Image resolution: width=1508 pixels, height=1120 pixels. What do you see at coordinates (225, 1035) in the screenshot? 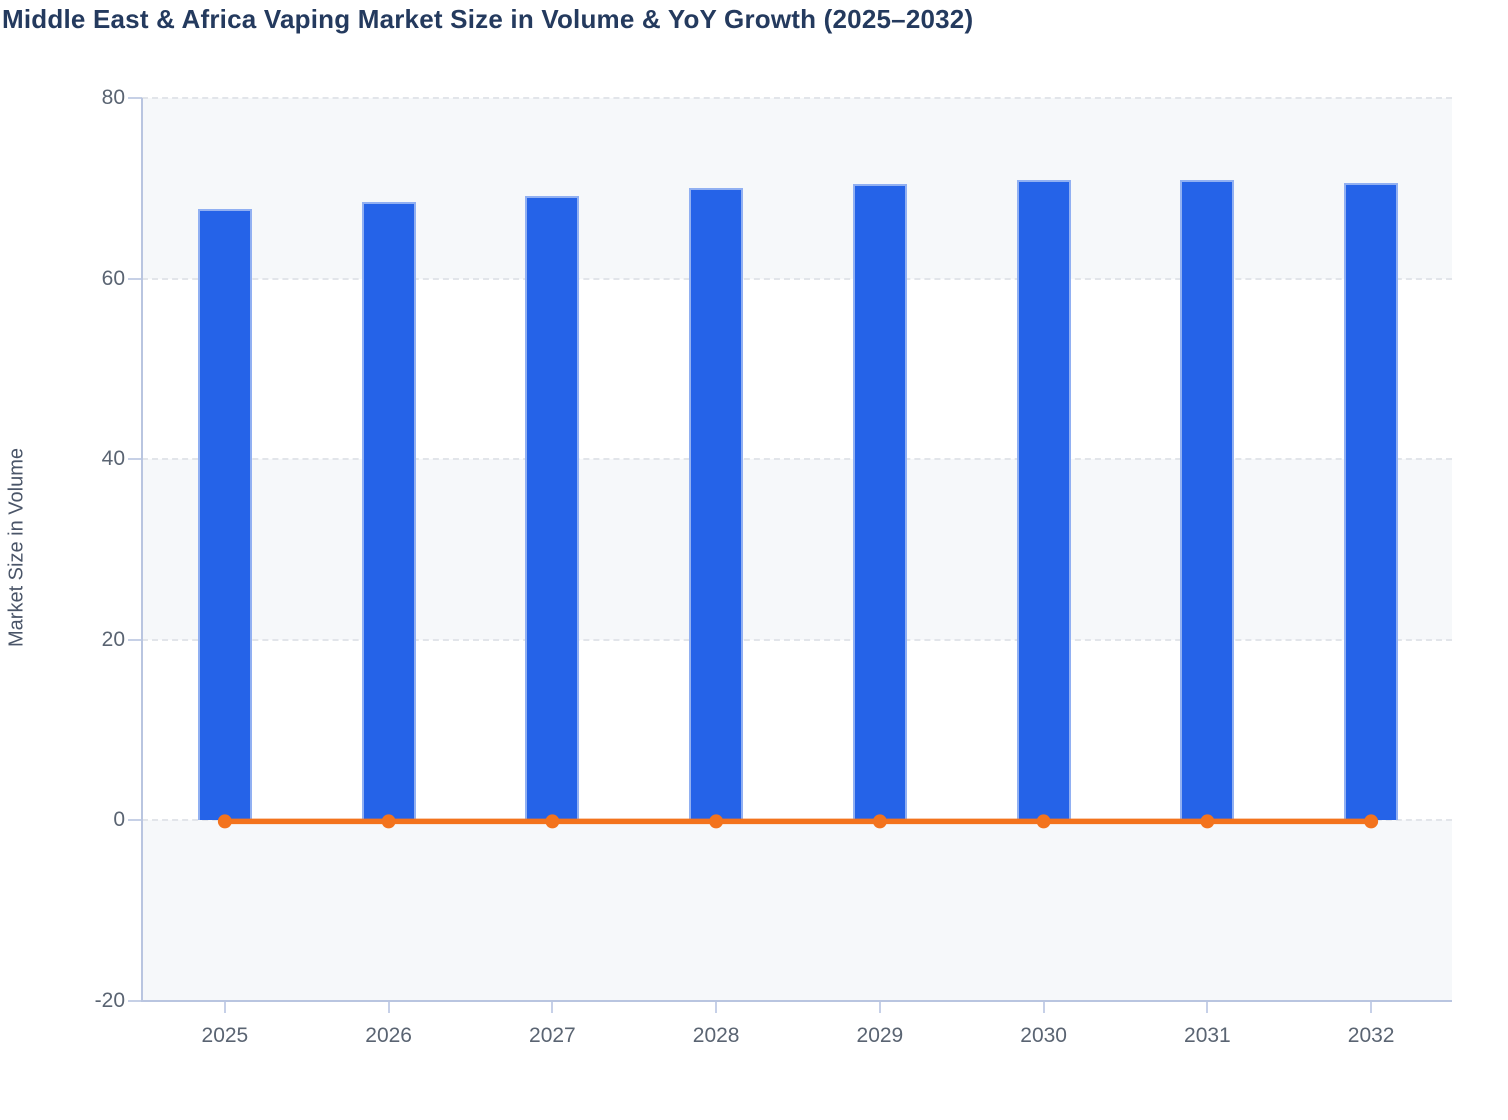
I see `x-tick-label: 2025` at bounding box center [225, 1035].